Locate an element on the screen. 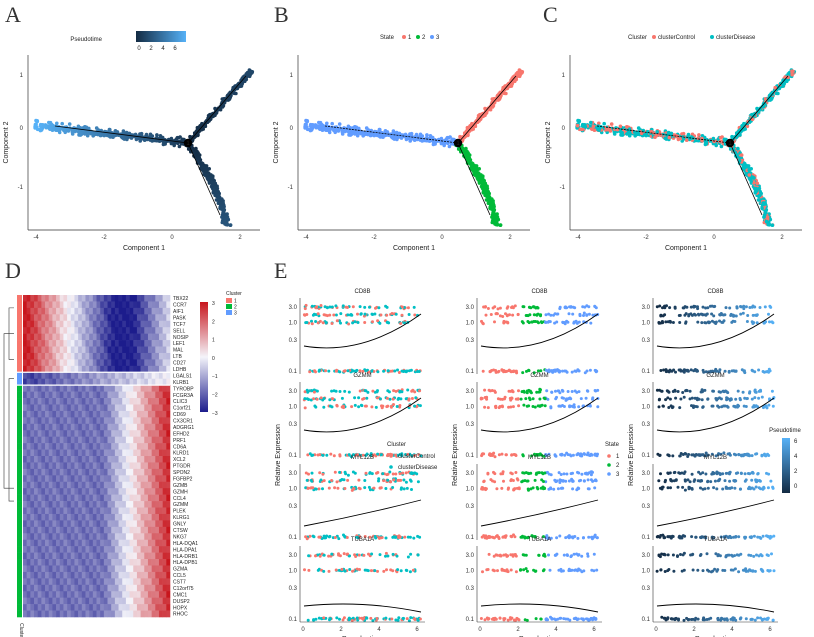  cluster-legend-label: 3 is located at coordinates (235, 314).